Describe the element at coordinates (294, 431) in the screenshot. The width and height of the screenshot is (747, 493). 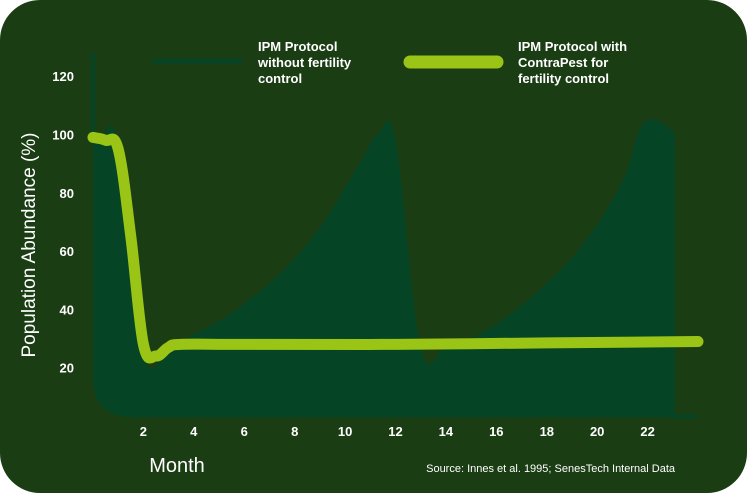
I see `x-tick-label: 8` at that location.